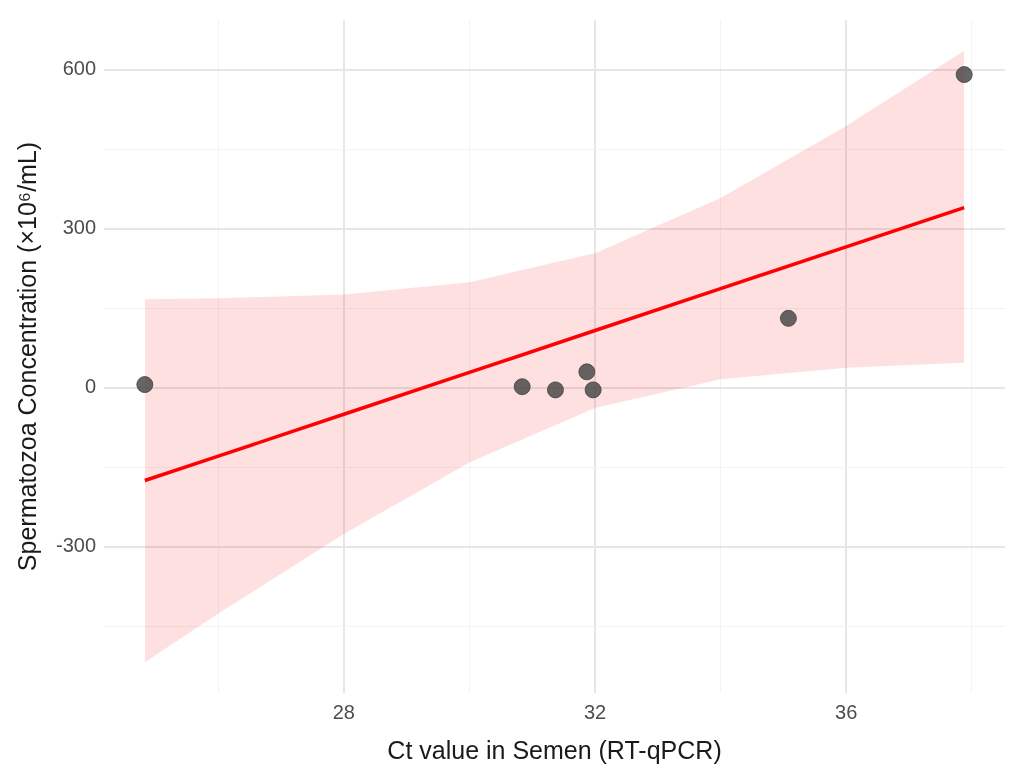 The image size is (1014, 775). I want to click on y-tick-label: 0, so click(90, 386).